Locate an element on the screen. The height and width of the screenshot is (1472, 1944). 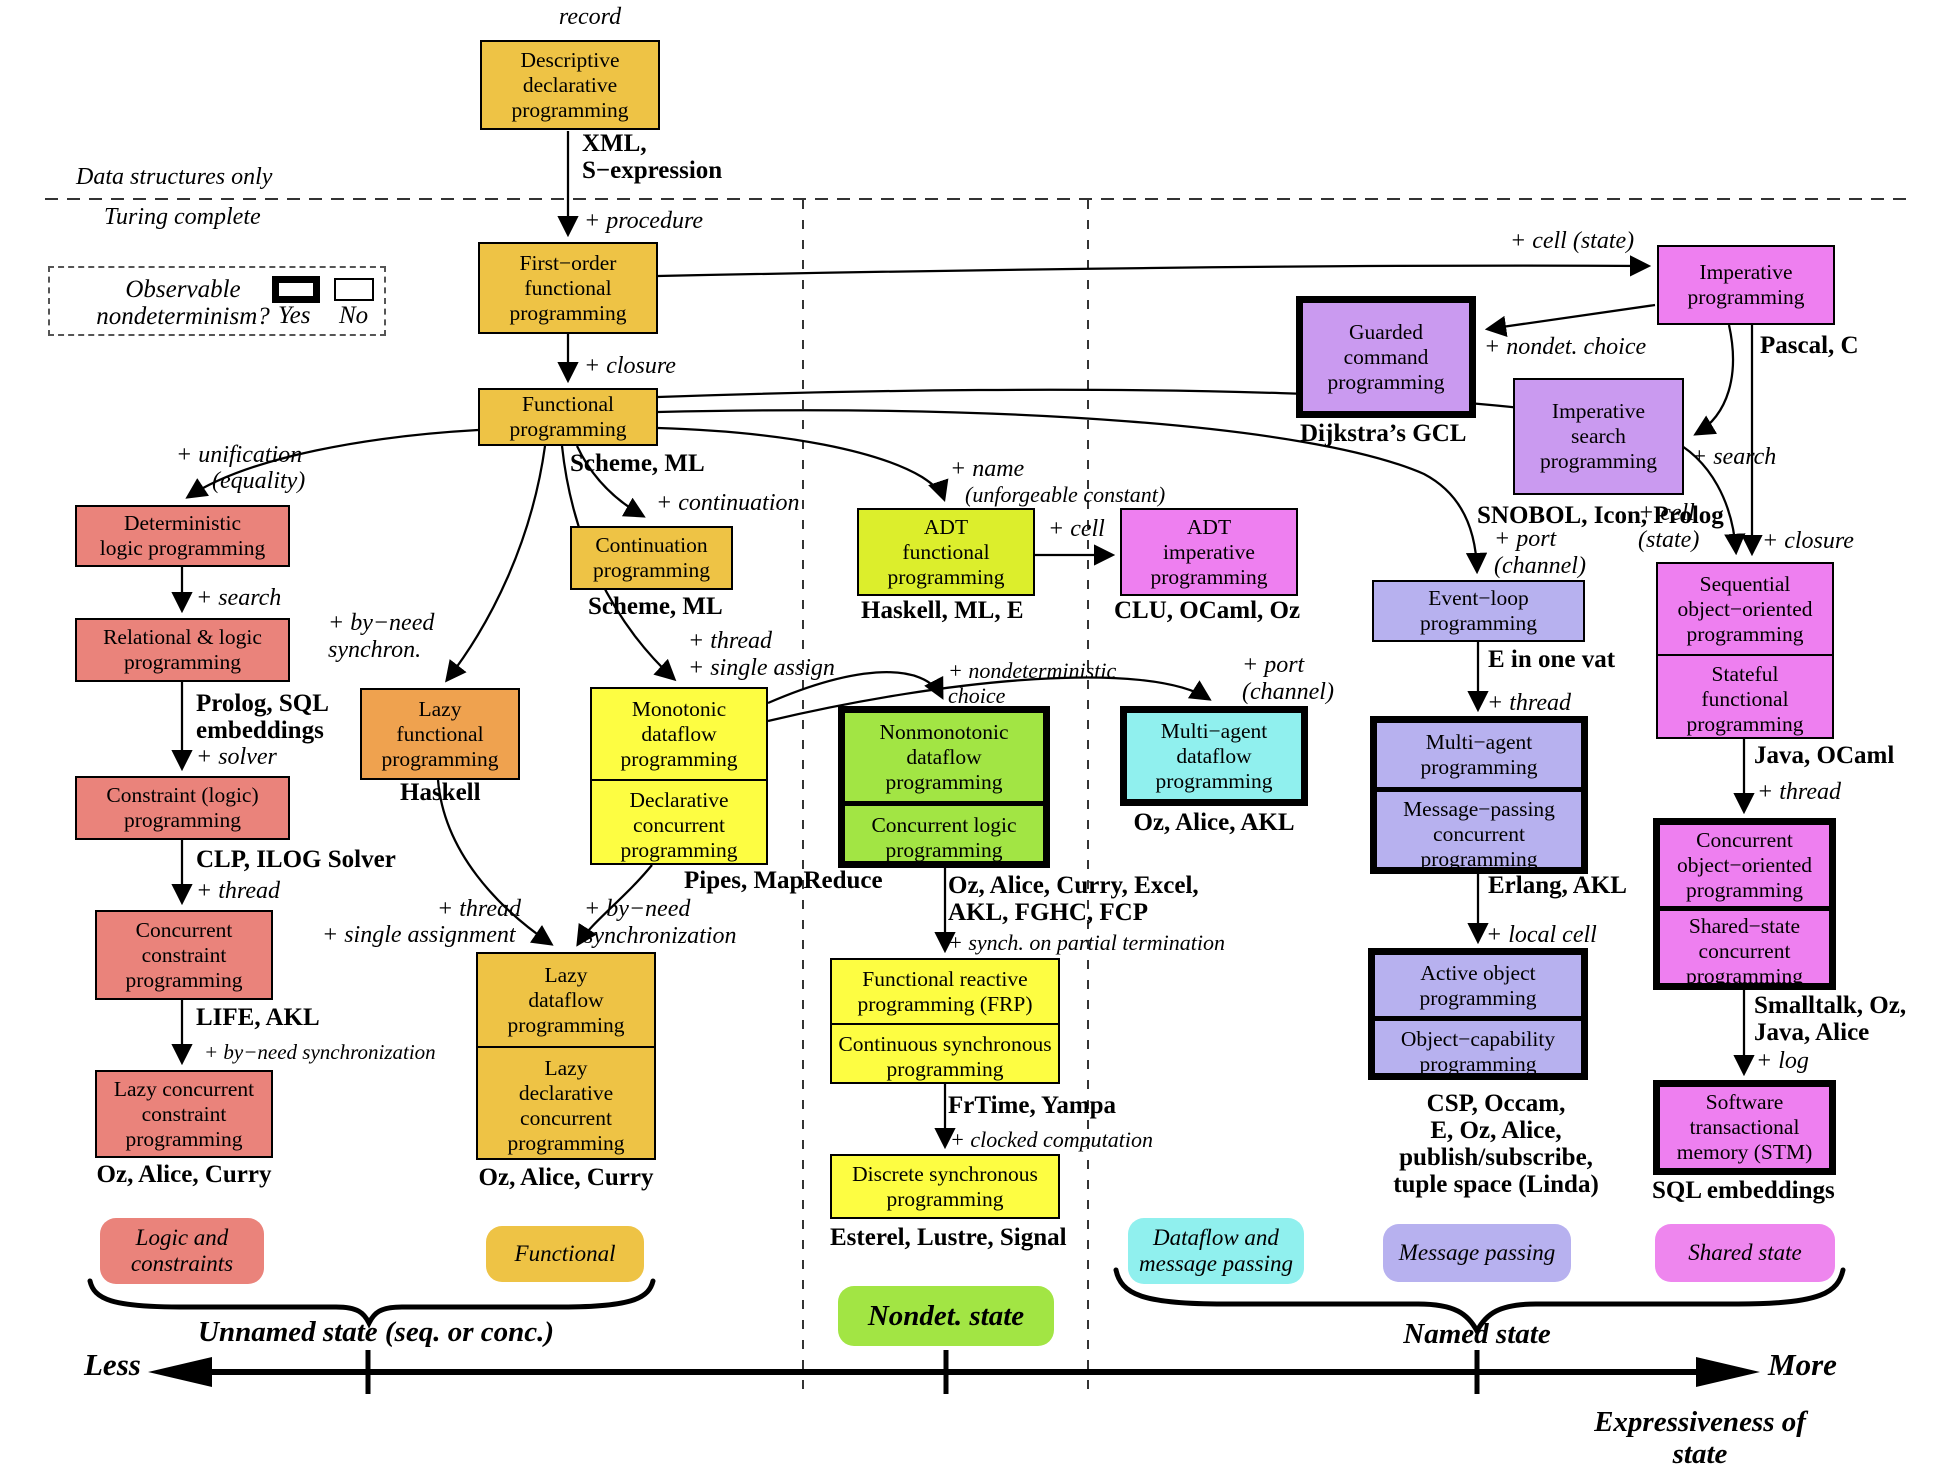
node-active-object-segment-0: Active object programming is located at coordinates (1478, 985).